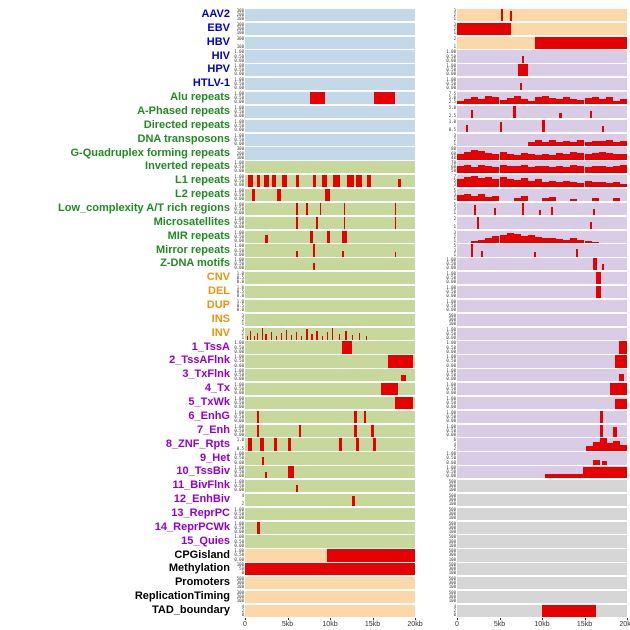  Describe the element at coordinates (315, 70) in the screenshot. I see `track-row-hpv: HPV 1.00 0.50 0.00 1.00 0.50 0.00` at that location.